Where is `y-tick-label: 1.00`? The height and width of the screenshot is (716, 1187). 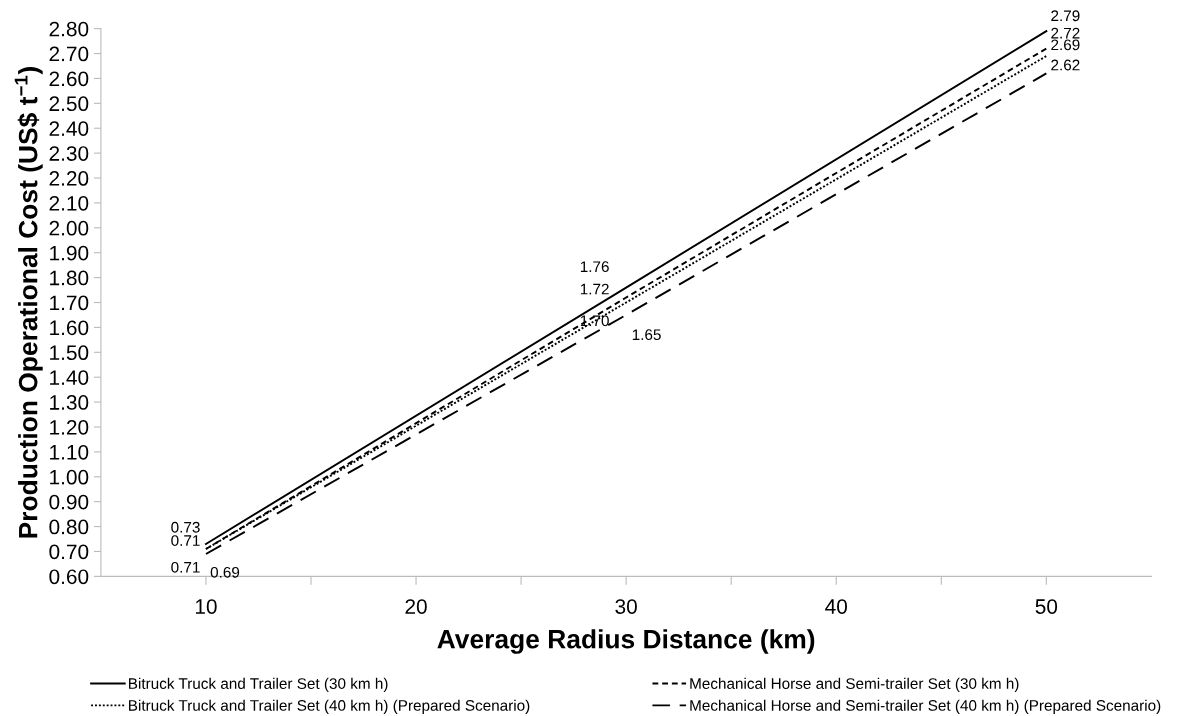
y-tick-label: 1.00 is located at coordinates (69, 477).